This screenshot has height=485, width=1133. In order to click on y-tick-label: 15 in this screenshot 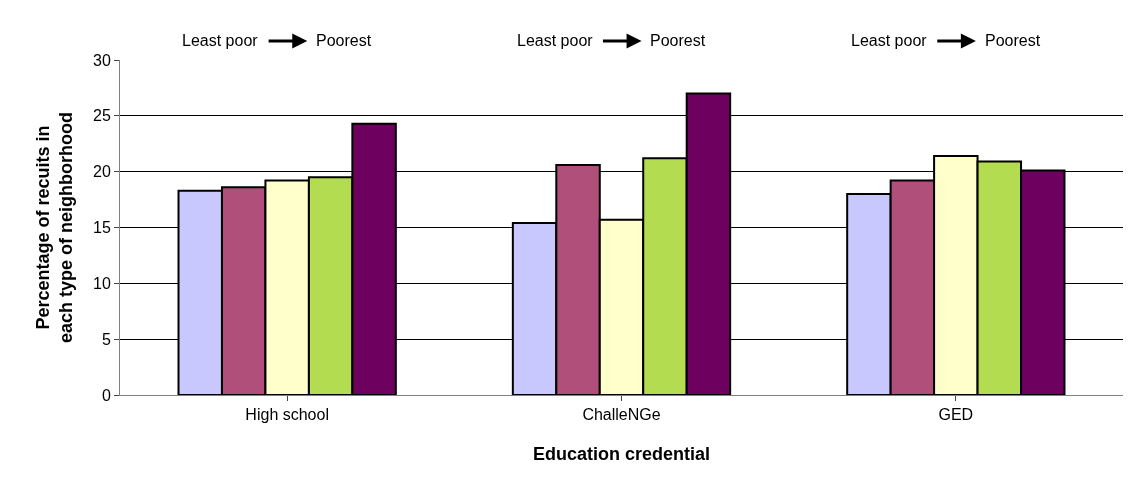, I will do `click(102, 228)`.